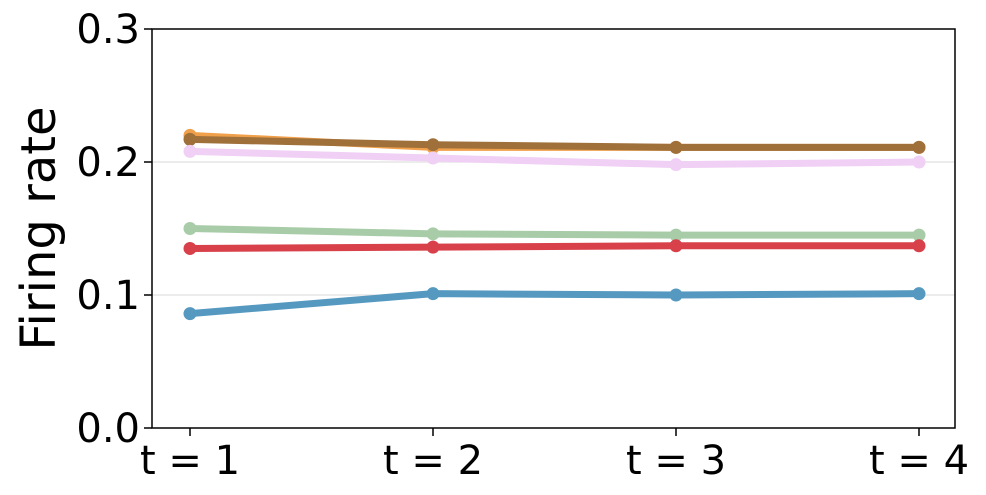  I want to click on x-tick-label: t = 3, so click(676, 461).